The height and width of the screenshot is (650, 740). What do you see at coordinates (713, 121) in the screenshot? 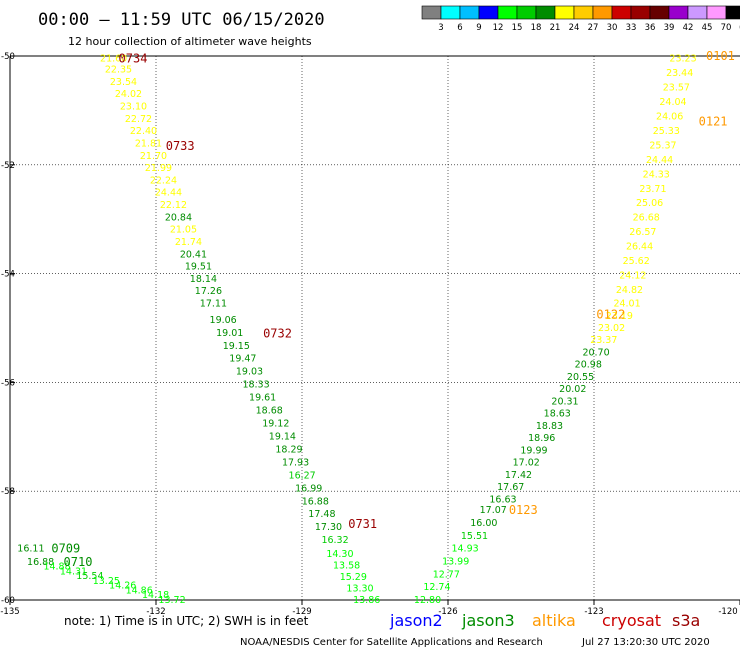
I see `pass-time-label: 0121` at bounding box center [713, 121].